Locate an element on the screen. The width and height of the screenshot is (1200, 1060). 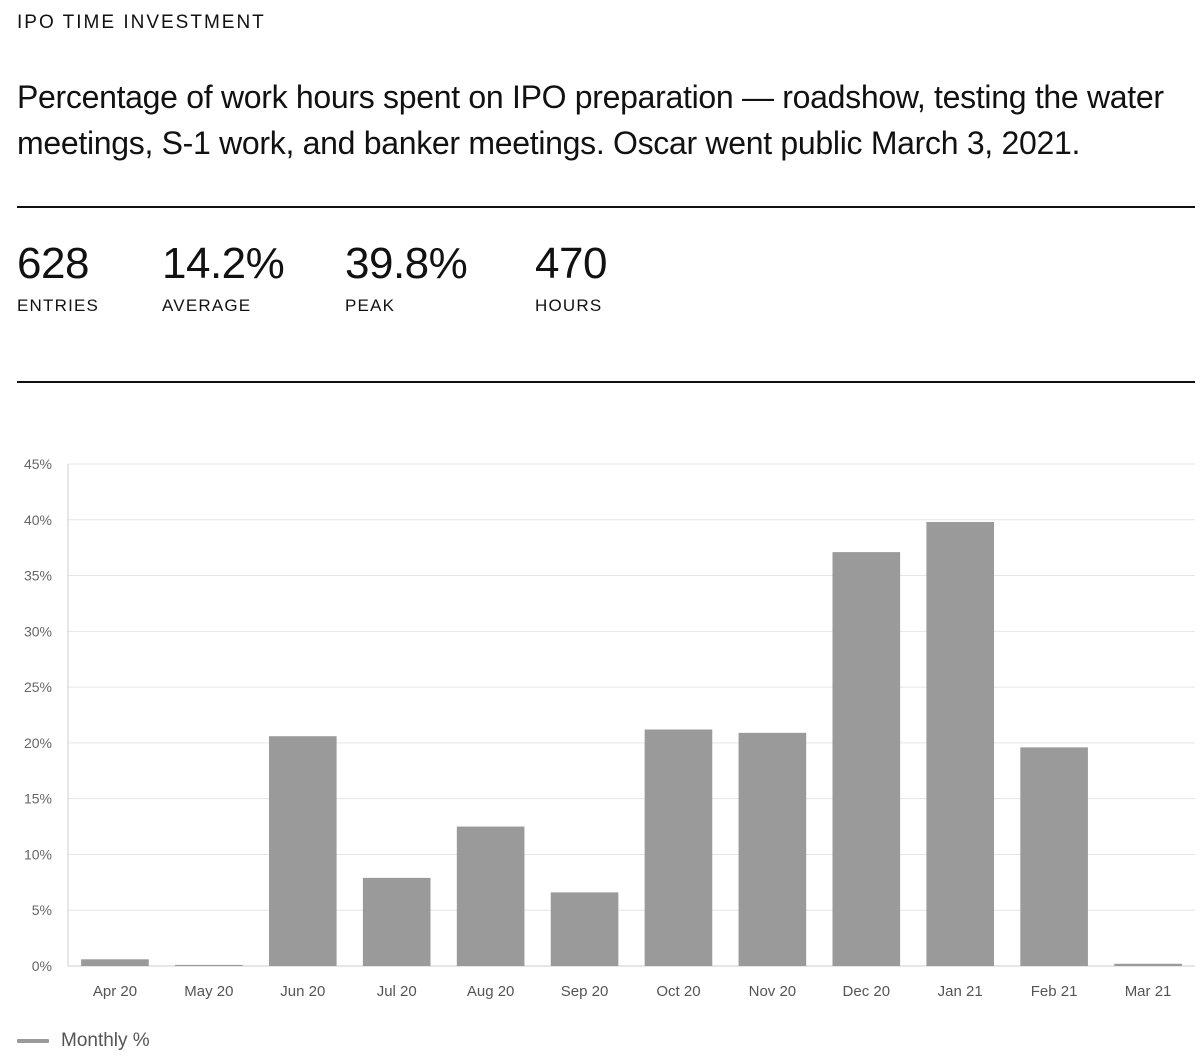
y-tick-label: 5% is located at coordinates (42, 910).